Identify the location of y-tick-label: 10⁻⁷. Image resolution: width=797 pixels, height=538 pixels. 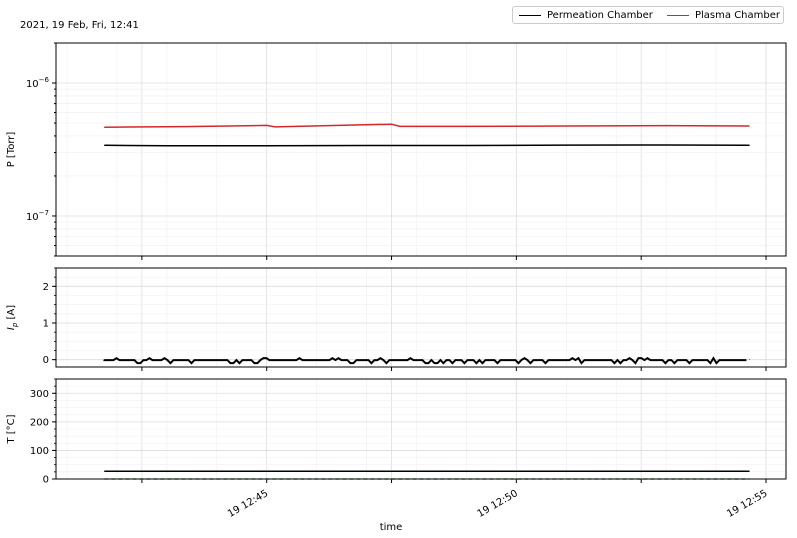
(37, 216).